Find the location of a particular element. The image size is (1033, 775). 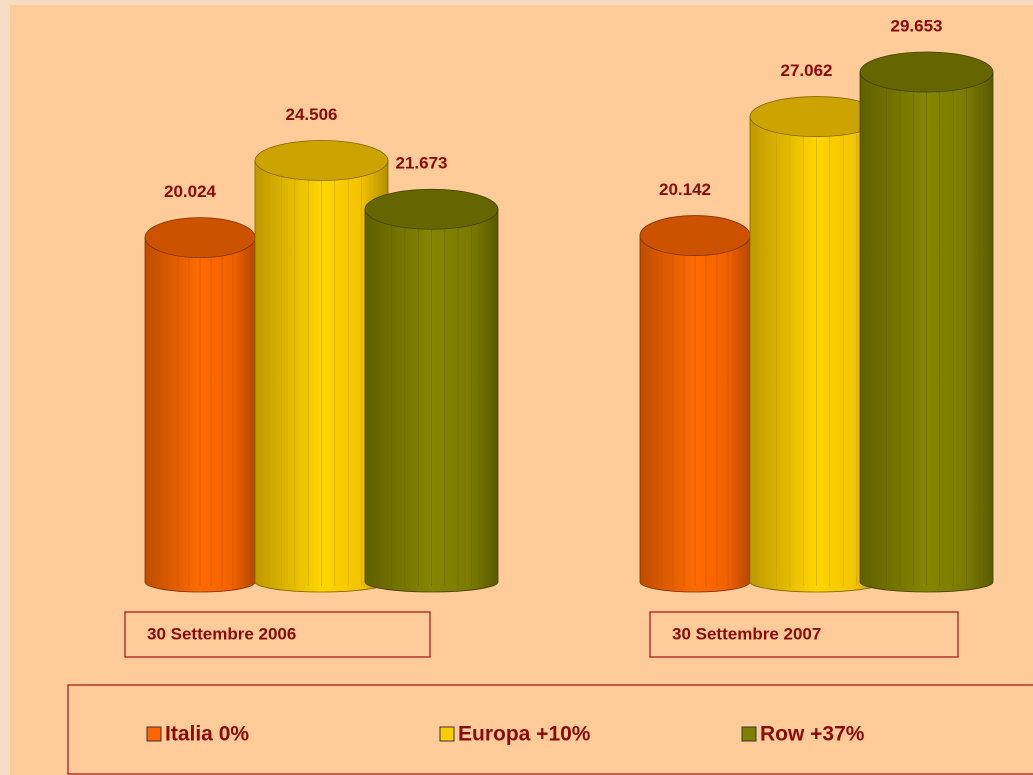

data-label: 20.142 is located at coordinates (685, 189).